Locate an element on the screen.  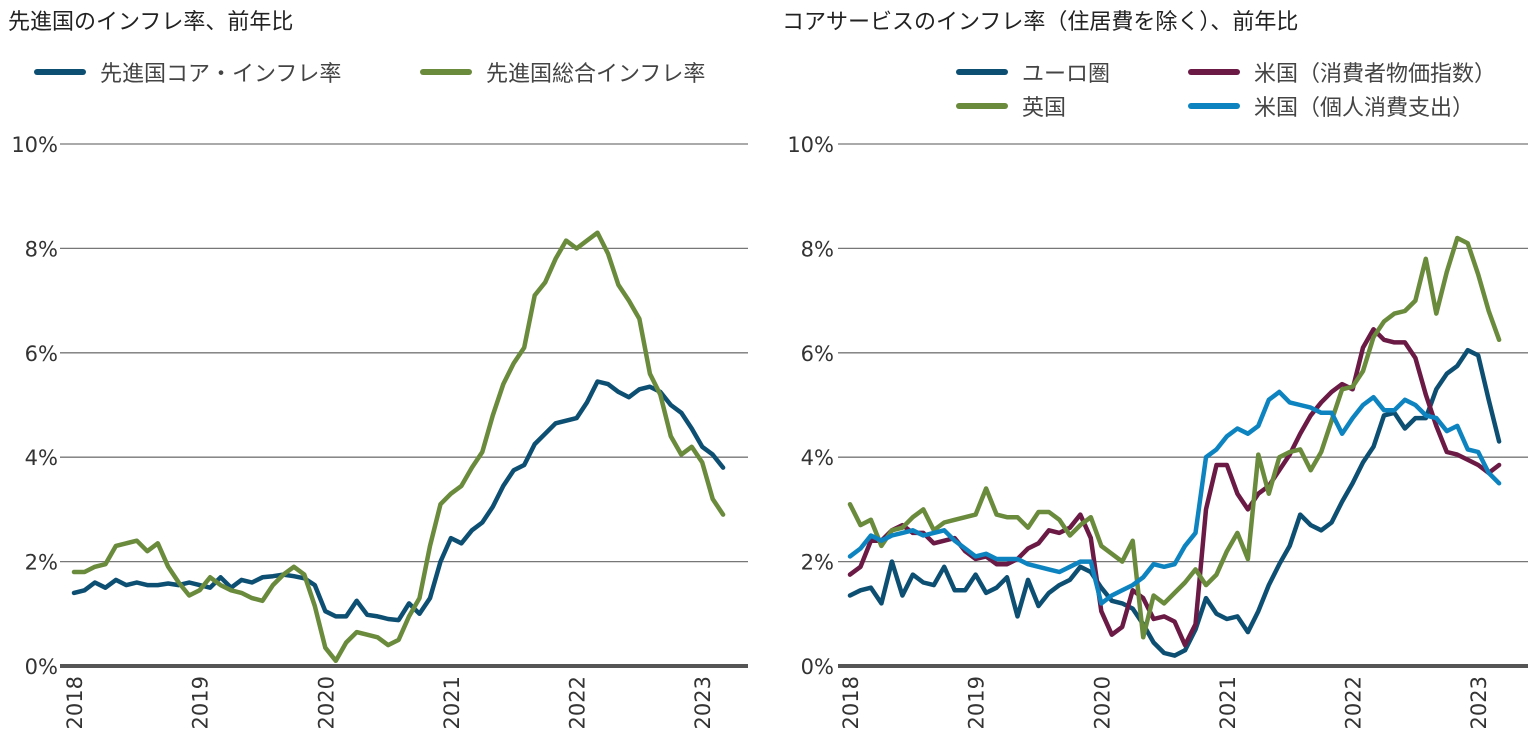
legend-item: ユーロ圏 is located at coordinates (1033, 72).